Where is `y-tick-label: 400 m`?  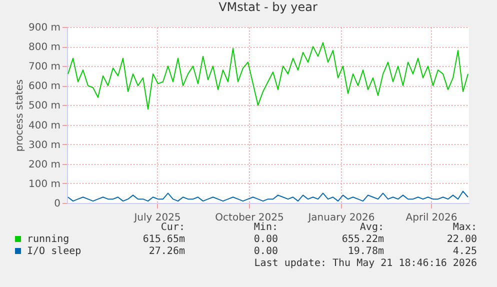
y-tick-label: 400 m is located at coordinates (44, 126).